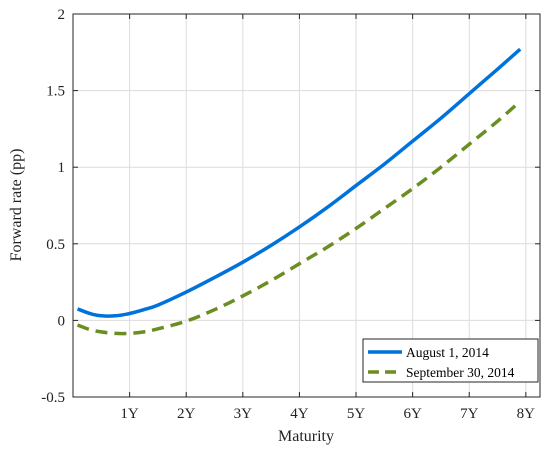  I want to click on legend-box, so click(450, 360).